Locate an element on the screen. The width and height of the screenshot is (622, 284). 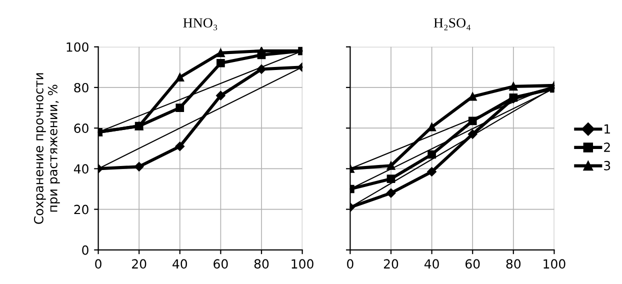
y-tick-label: 100 is located at coordinates (77, 47).